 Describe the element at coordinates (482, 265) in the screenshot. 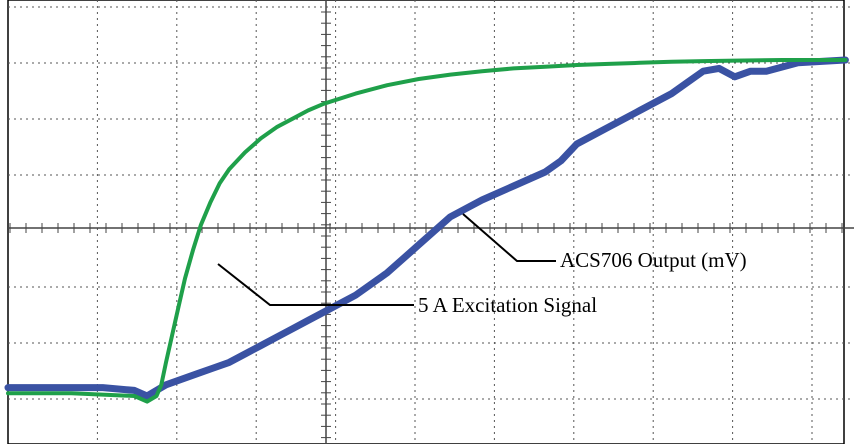

I see `chart-annotations: ACS706 Output (mV) 5 A Excitation Signal` at that location.